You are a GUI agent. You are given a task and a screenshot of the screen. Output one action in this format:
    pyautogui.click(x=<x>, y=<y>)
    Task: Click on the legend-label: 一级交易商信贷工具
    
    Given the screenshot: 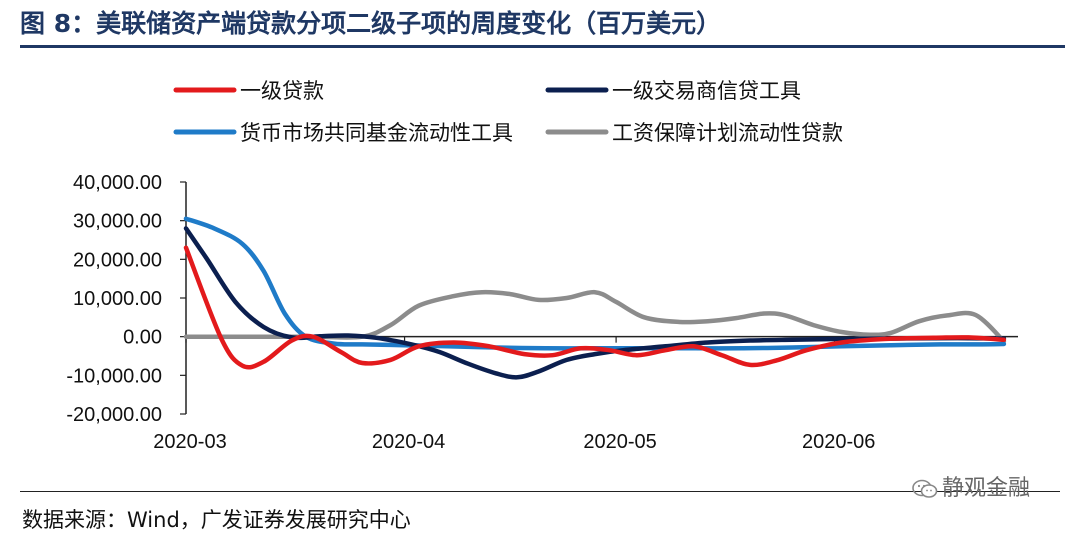 What is the action you would take?
    pyautogui.click(x=706, y=91)
    